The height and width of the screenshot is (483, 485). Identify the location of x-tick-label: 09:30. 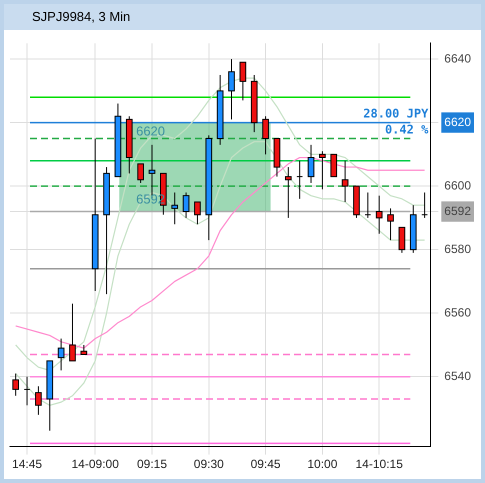
(209, 464).